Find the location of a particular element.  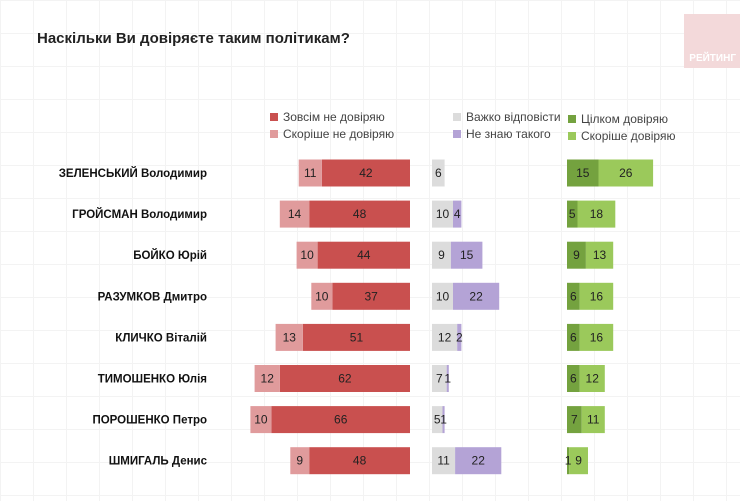

data-label: 22 is located at coordinates (479, 461).